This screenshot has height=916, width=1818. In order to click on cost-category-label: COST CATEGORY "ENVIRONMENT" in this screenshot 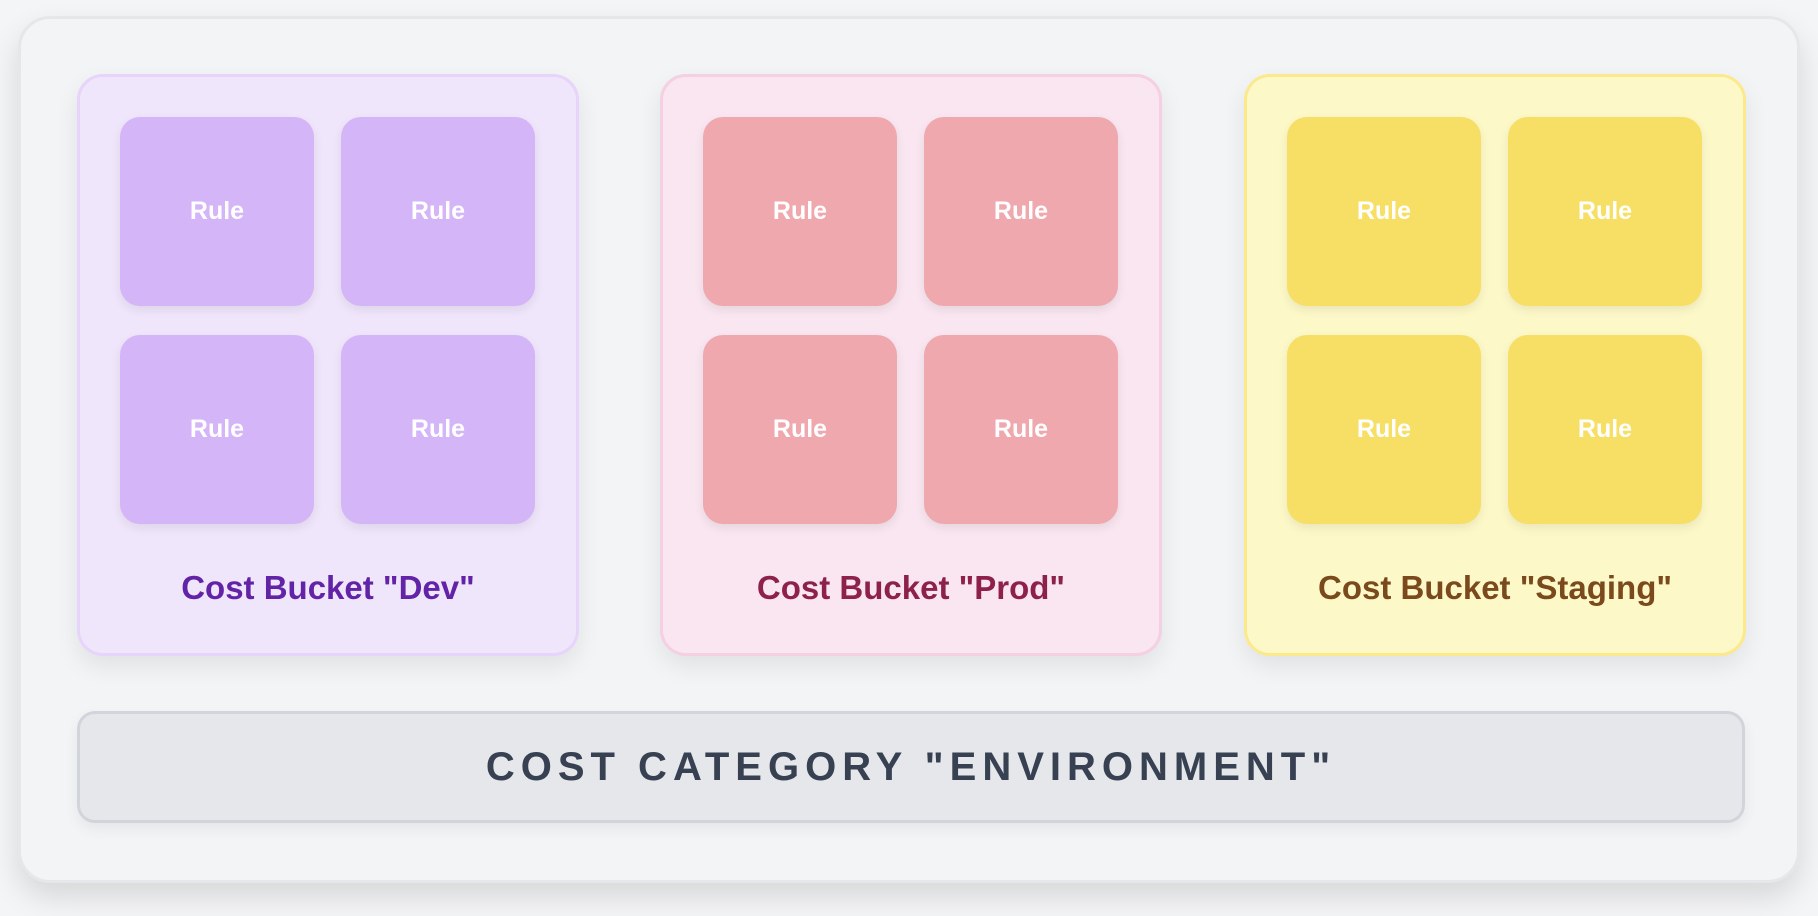, I will do `click(911, 766)`.